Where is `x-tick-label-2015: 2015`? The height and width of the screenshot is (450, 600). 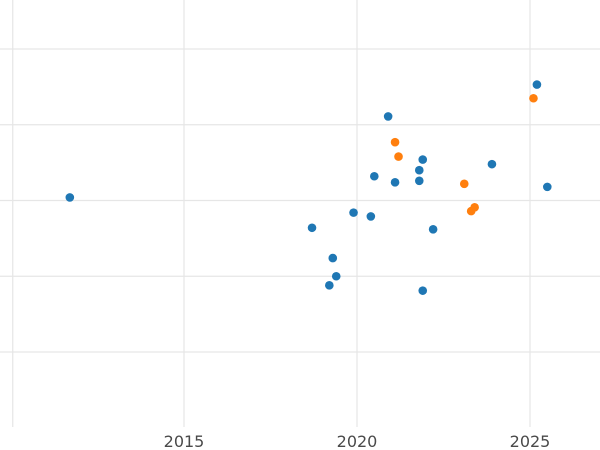
x-tick-label-2015: 2015 is located at coordinates (184, 441).